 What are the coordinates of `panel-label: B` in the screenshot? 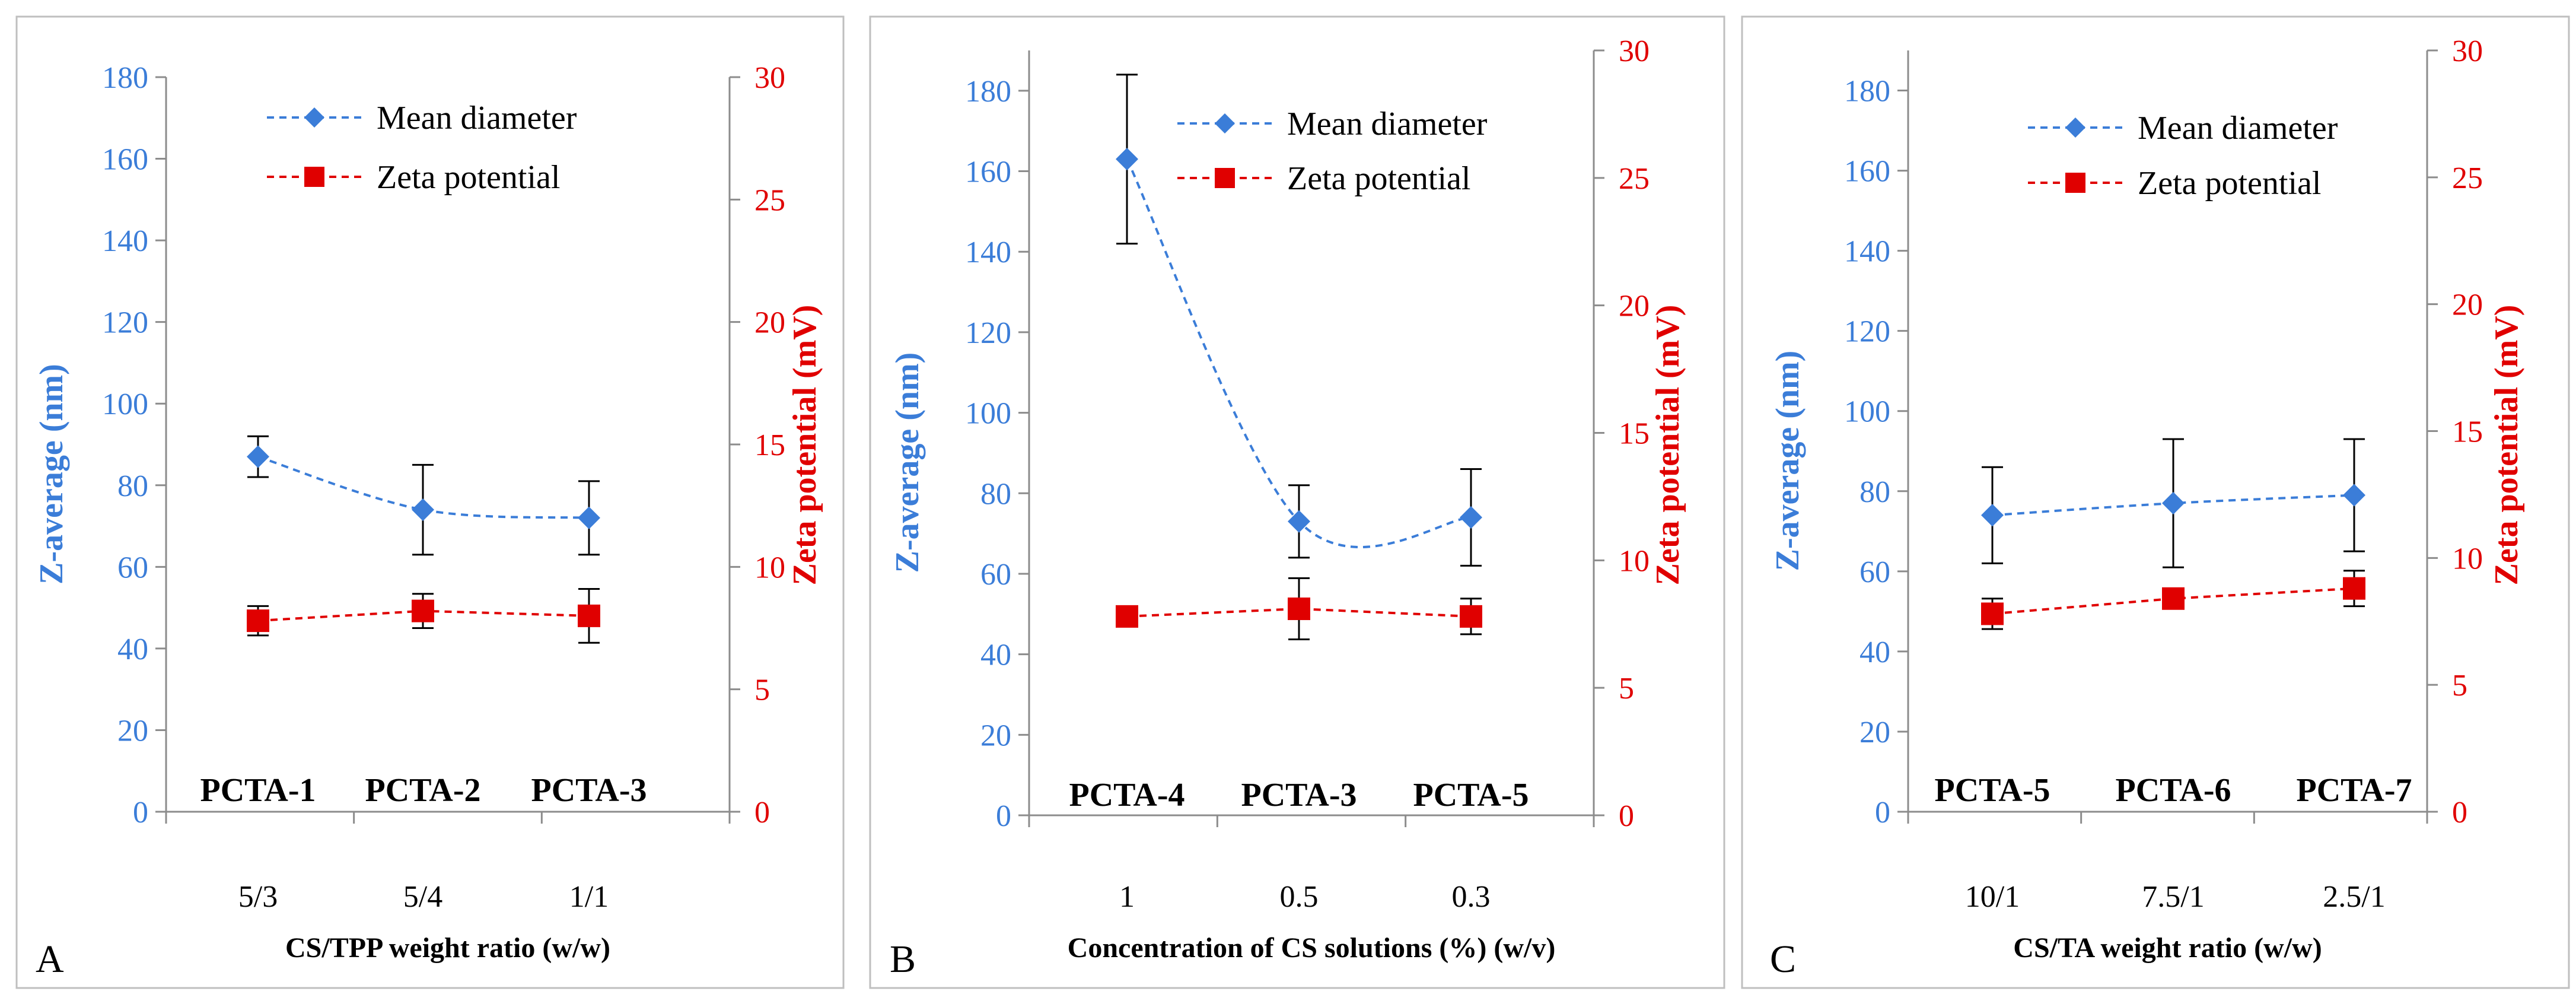 It's located at (903, 959).